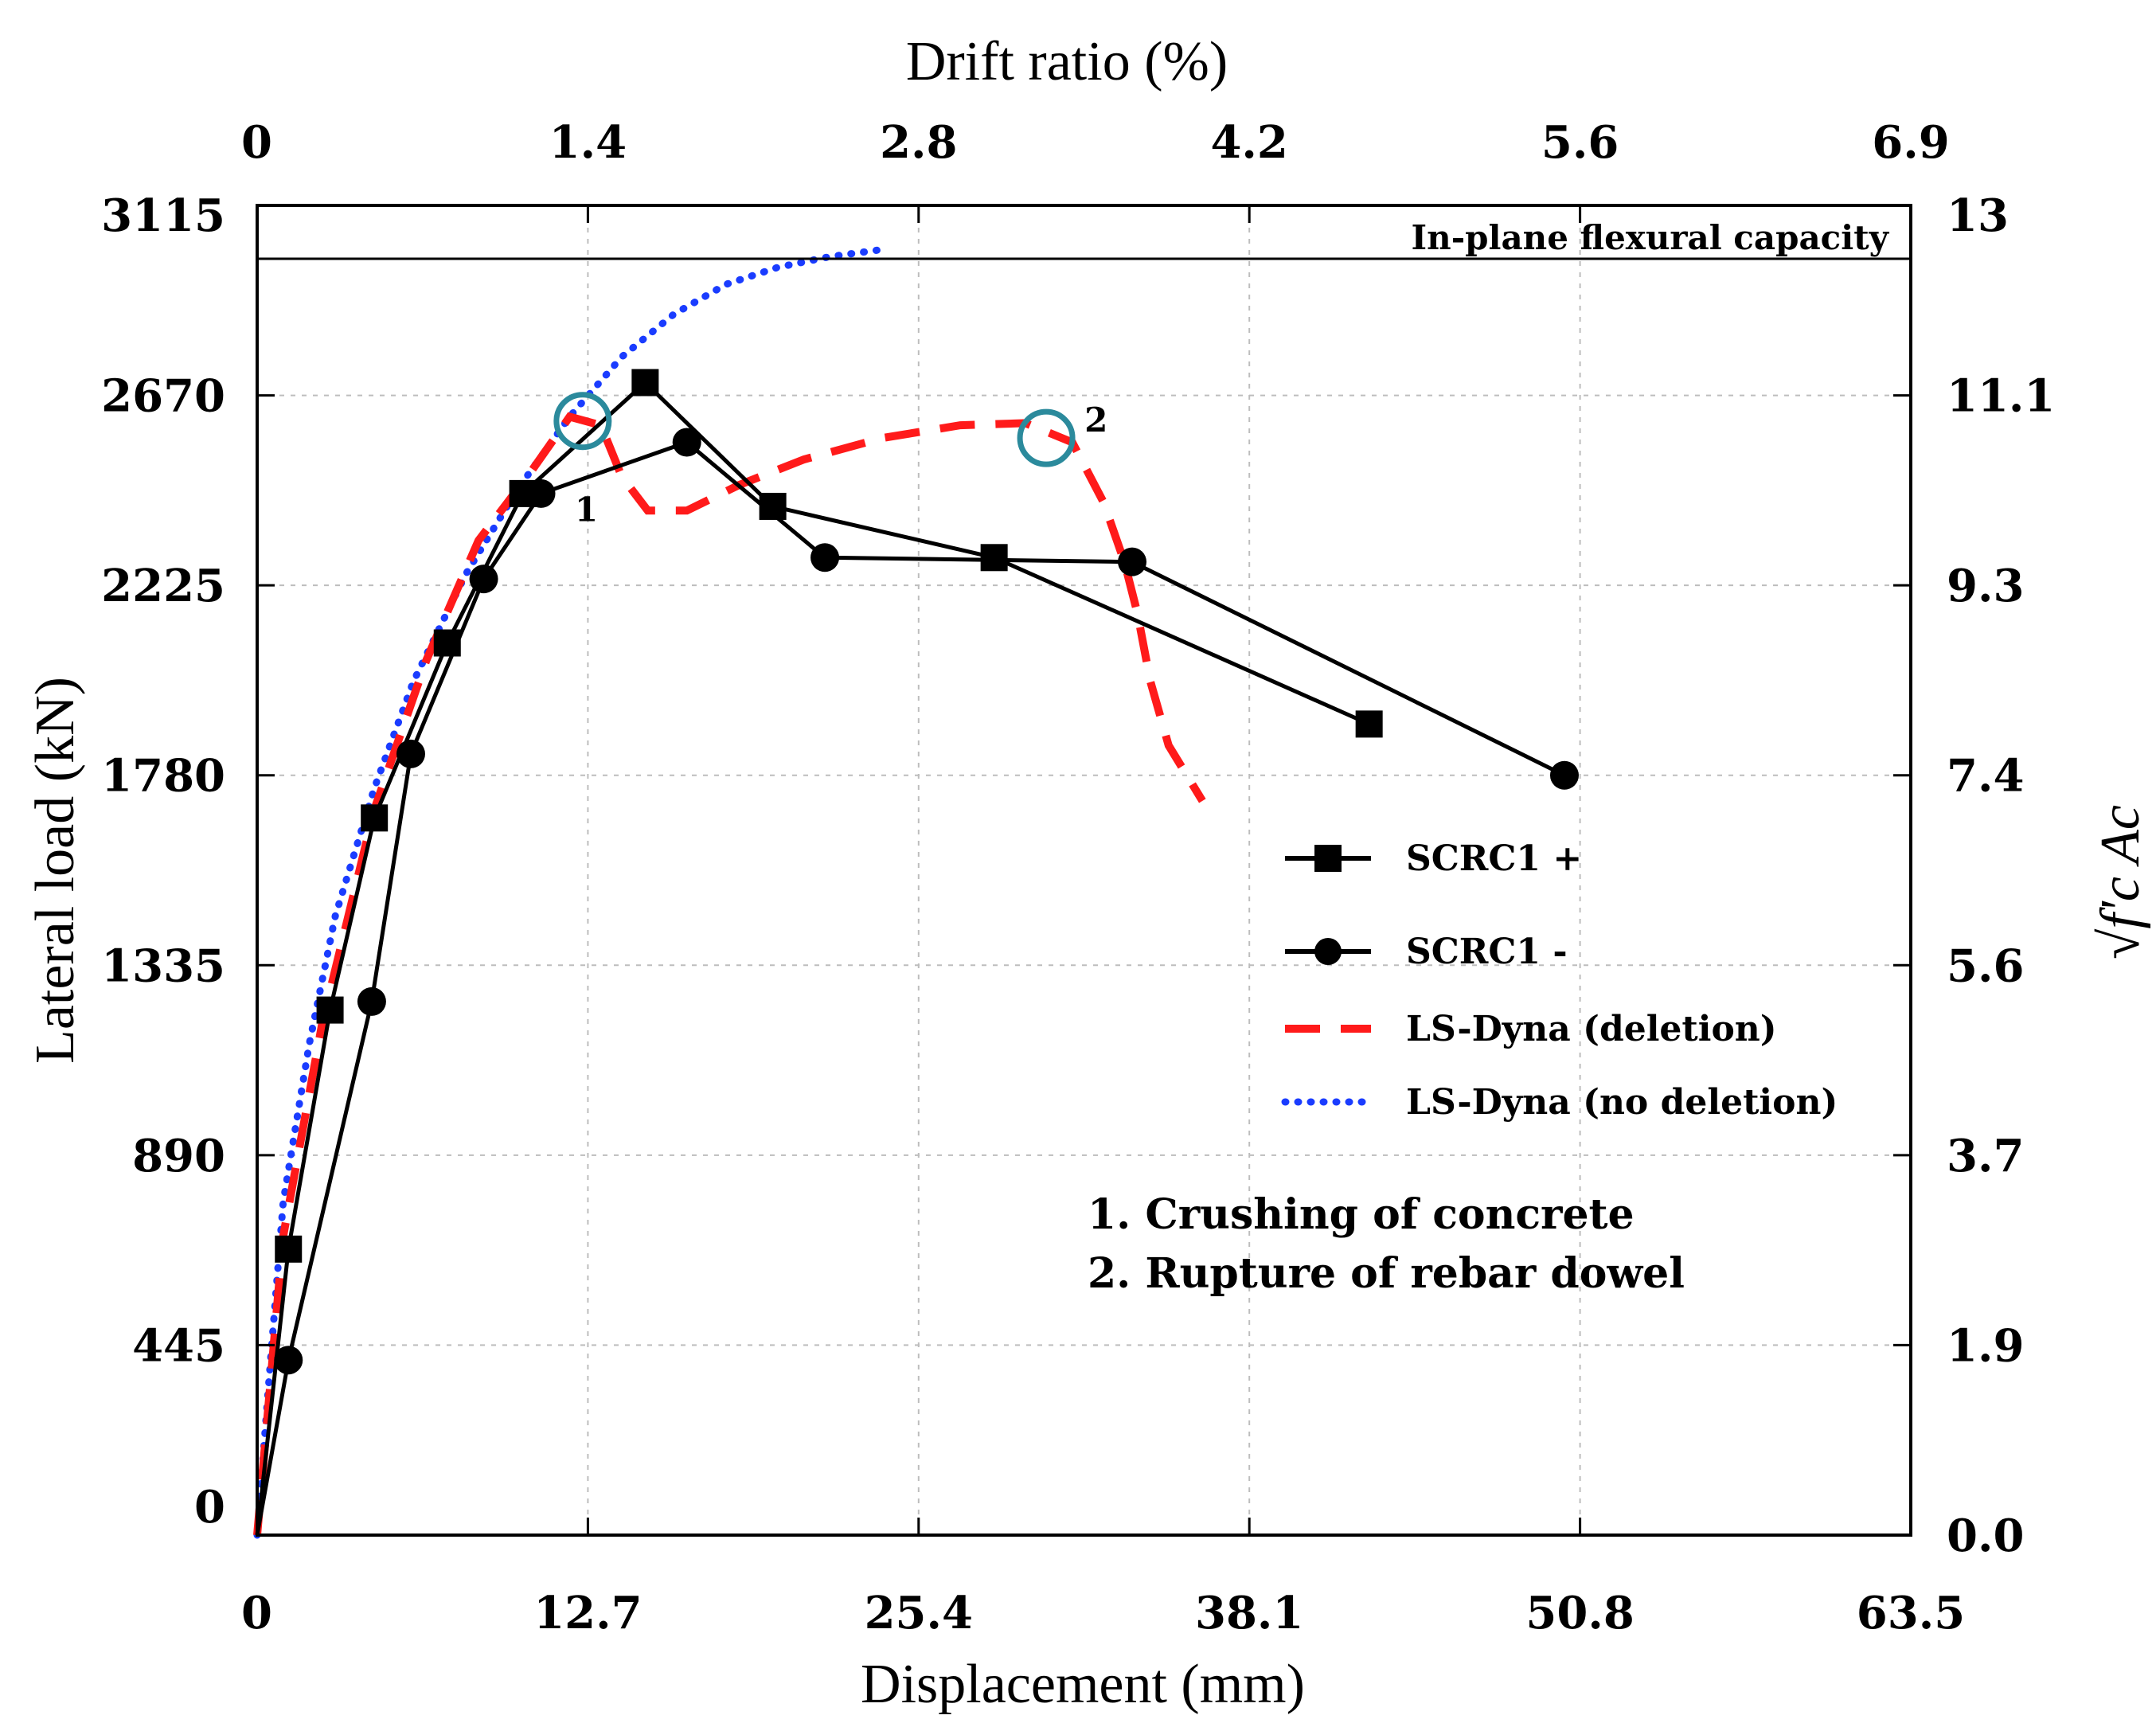 Image resolution: width=2156 pixels, height=1723 pixels. What do you see at coordinates (1249, 1613) in the screenshot?
I see `x-tick-label: 38.1` at bounding box center [1249, 1613].